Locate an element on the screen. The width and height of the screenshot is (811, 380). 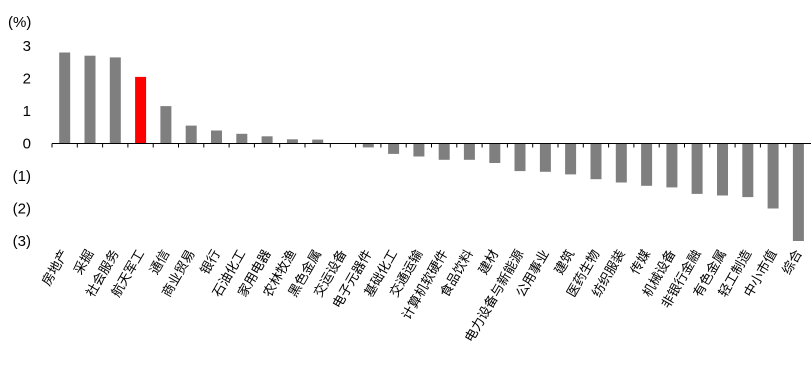
y-tick-label: 2 is located at coordinates (27, 79).